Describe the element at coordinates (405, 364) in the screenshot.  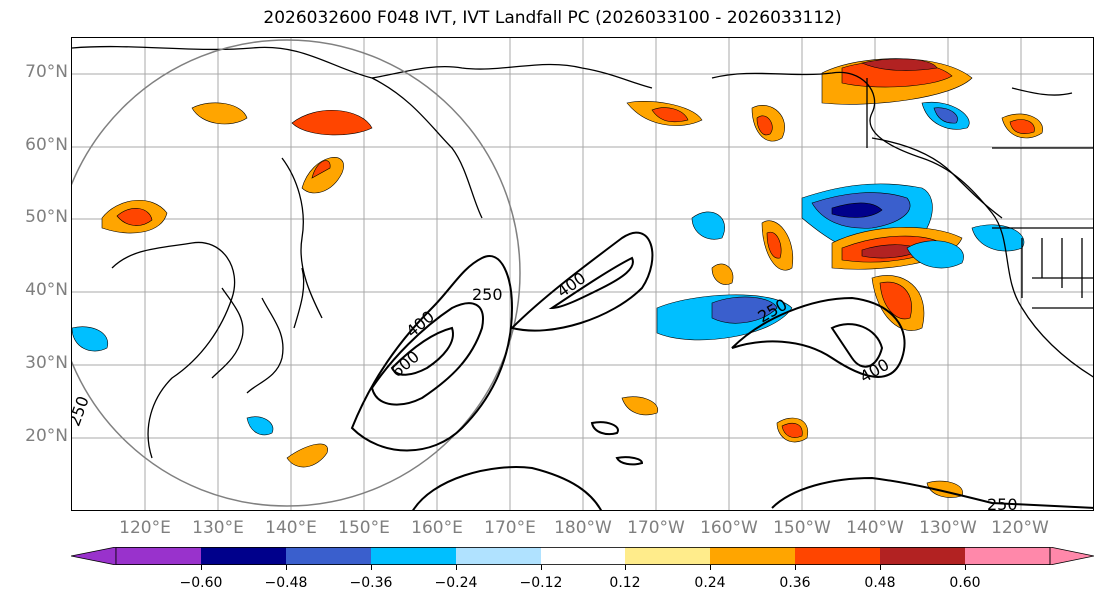
I see `contour-label: 600` at that location.